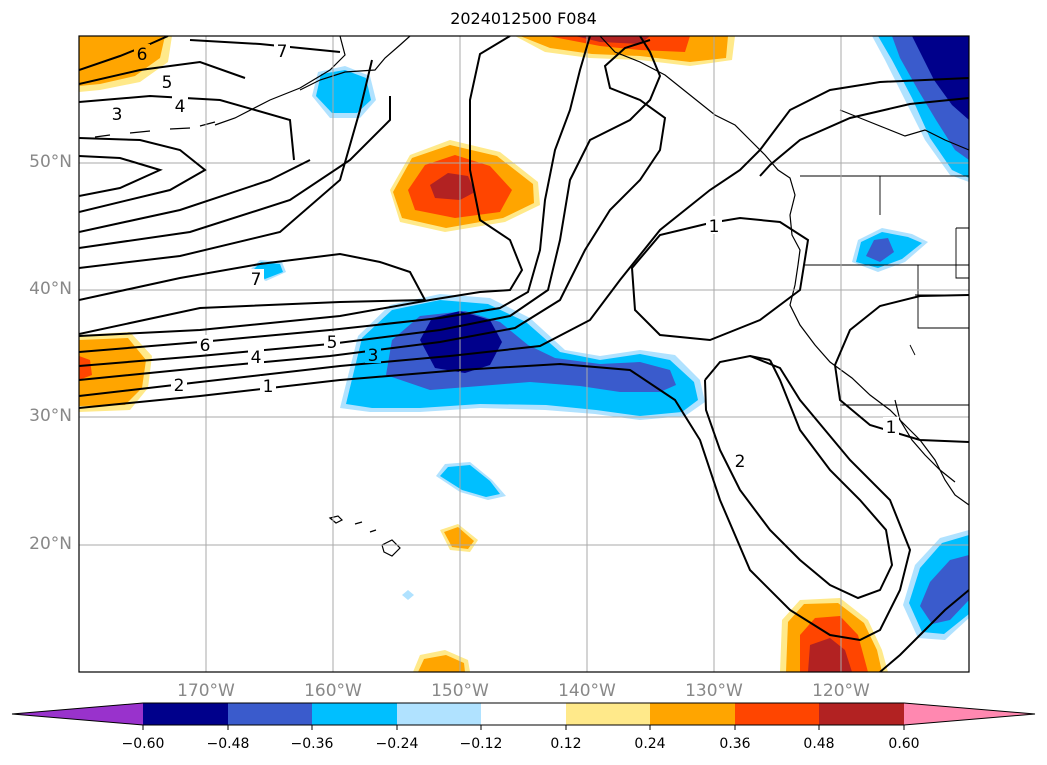 The width and height of the screenshot is (1047, 765). Describe the element at coordinates (333, 691) in the screenshot. I see `lon-label-160w: 160°W` at that location.